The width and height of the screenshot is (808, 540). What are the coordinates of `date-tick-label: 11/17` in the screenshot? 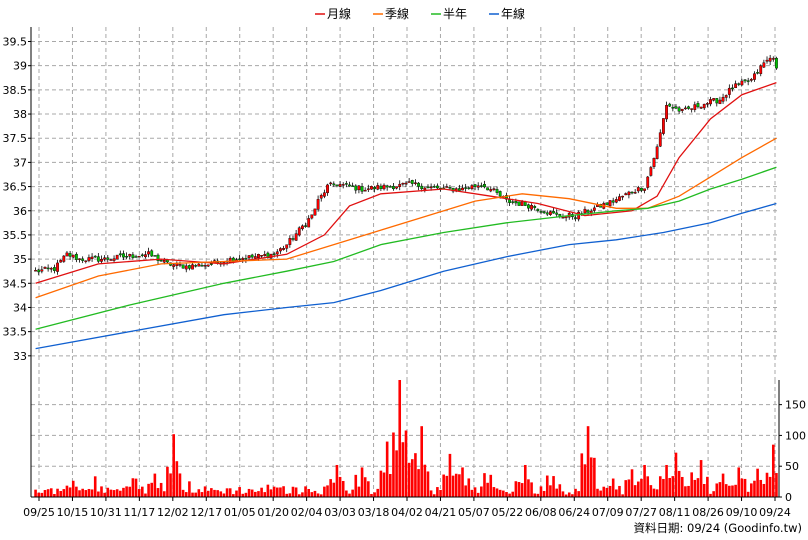 It's located at (140, 512).